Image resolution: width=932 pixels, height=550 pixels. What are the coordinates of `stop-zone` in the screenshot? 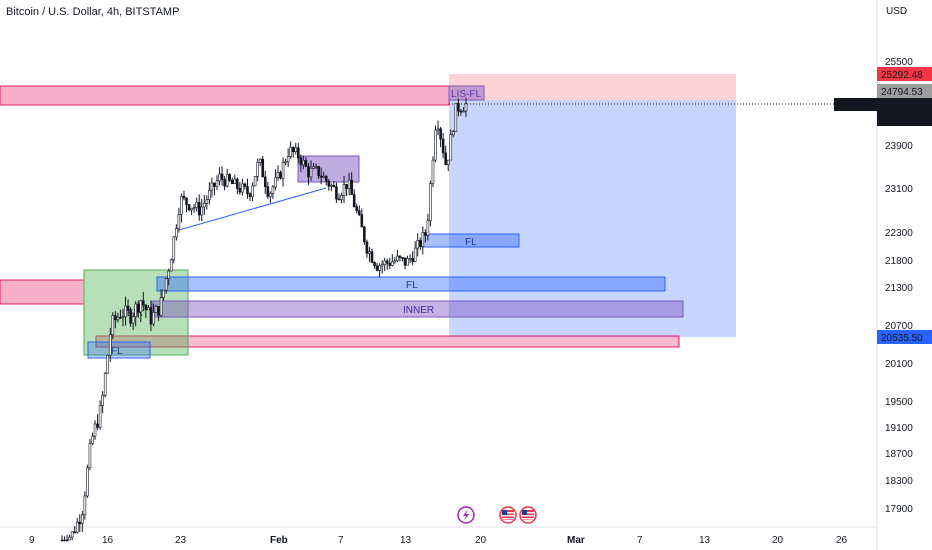 It's located at (592, 87).